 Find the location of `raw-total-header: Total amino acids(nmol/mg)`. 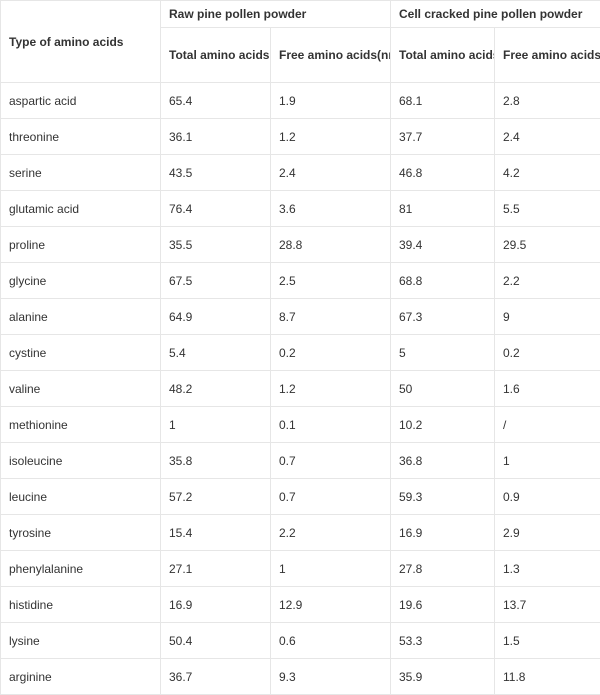

raw-total-header: Total amino acids(nmol/mg) is located at coordinates (216, 55).